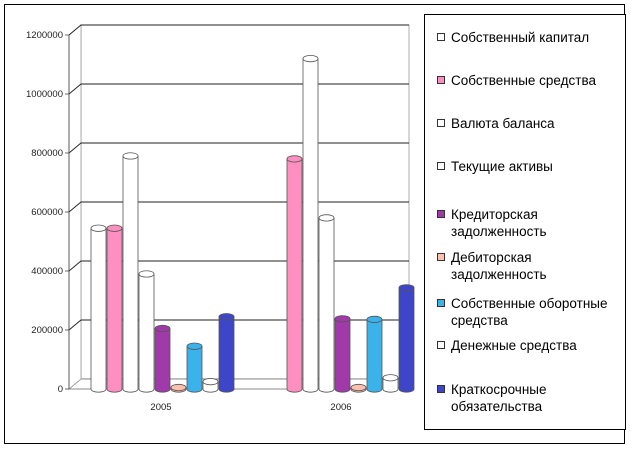 Image resolution: width=634 pixels, height=452 pixels. Describe the element at coordinates (60, 389) in the screenshot. I see `y-tick-label: 0` at that location.